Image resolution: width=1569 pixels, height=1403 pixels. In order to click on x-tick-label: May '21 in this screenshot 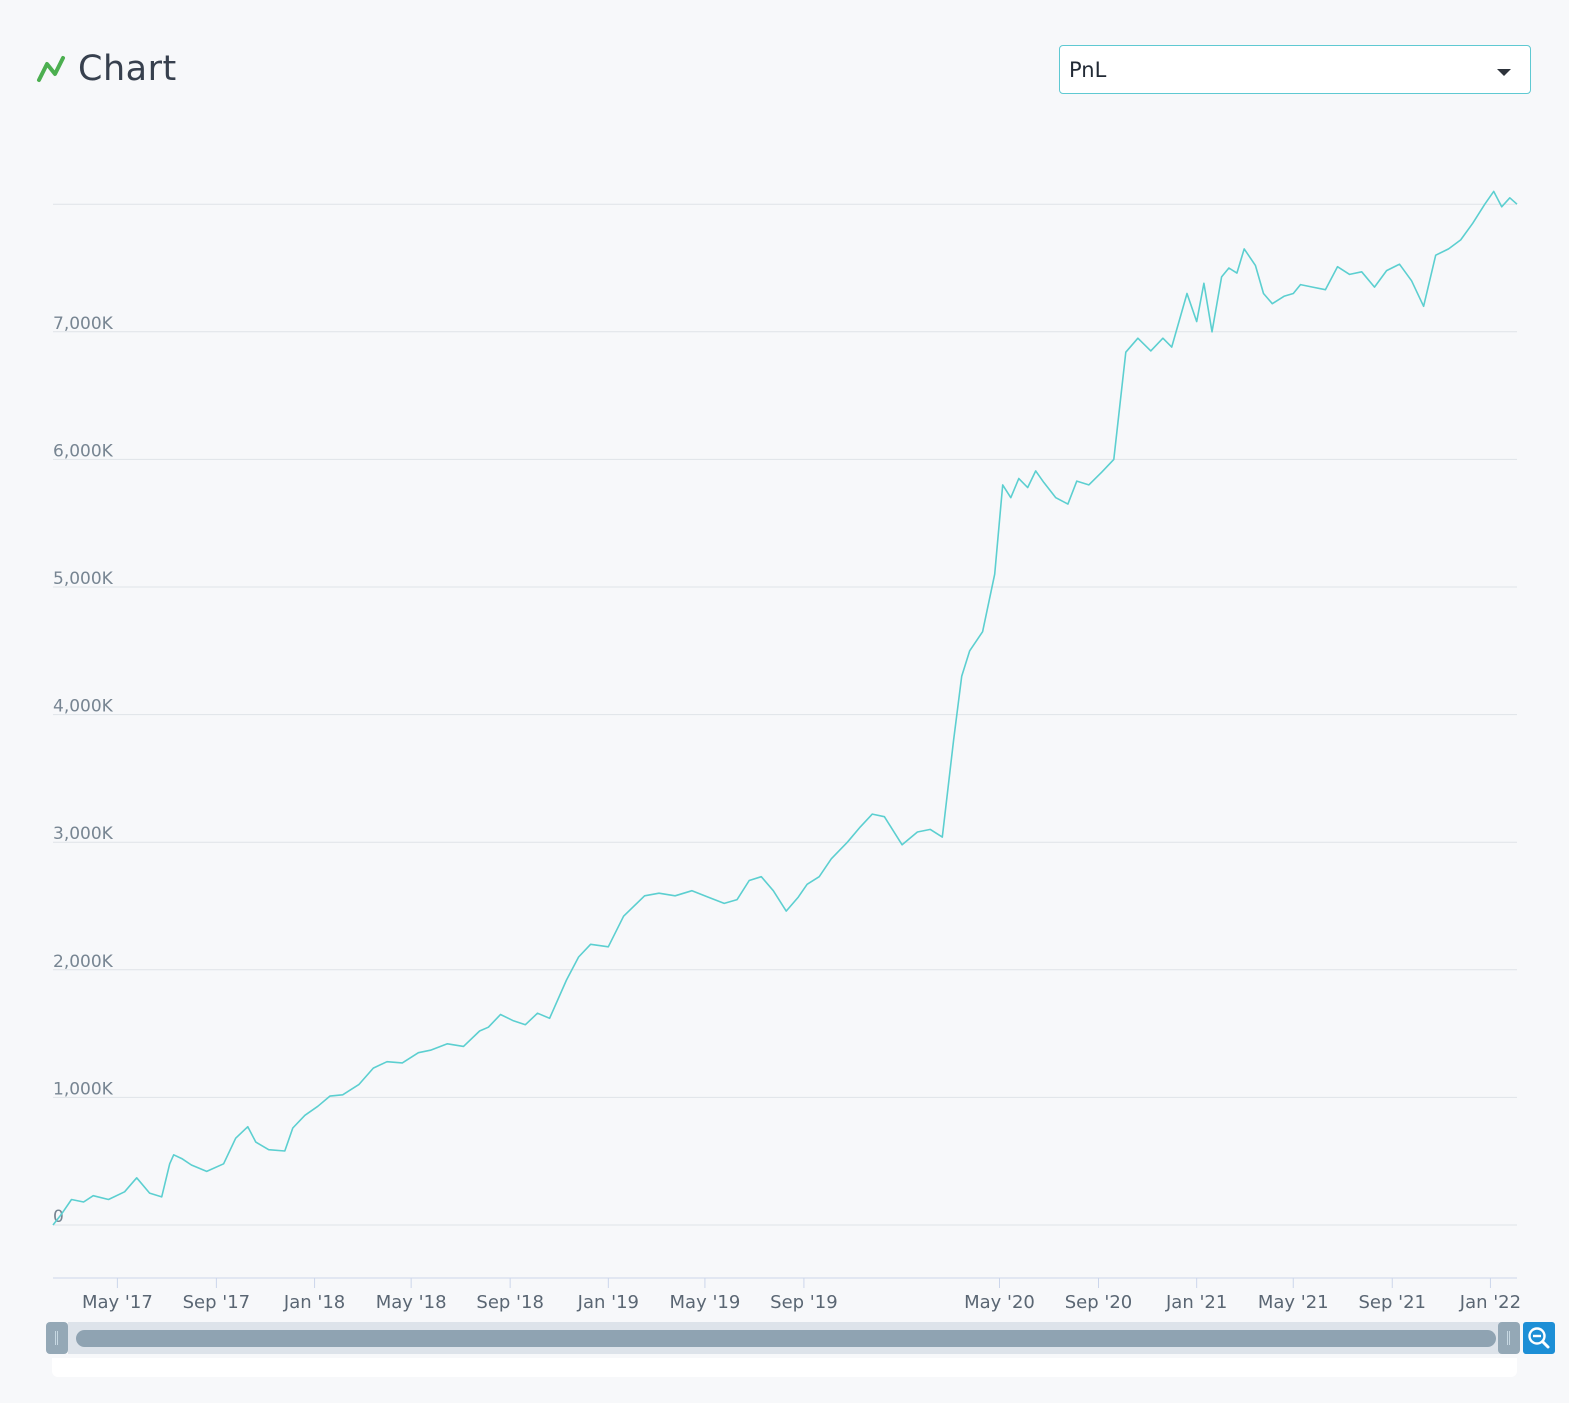, I will do `click(1293, 1302)`.